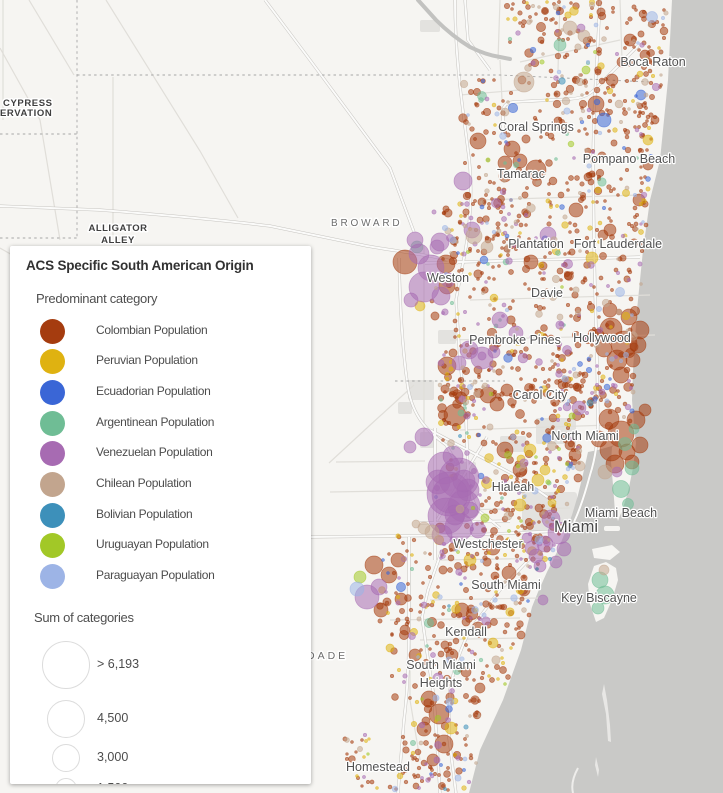 Image resolution: width=723 pixels, height=793 pixels. What do you see at coordinates (629, 159) in the screenshot?
I see `svg-text: Pompano Beach` at bounding box center [629, 159].